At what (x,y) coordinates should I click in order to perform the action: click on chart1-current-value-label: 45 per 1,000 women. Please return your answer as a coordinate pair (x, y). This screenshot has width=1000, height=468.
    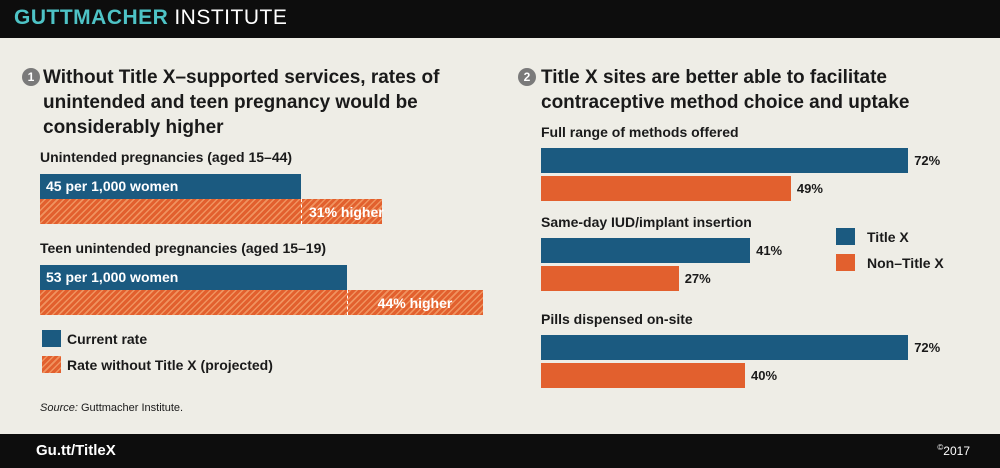
    Looking at the image, I should click on (112, 186).